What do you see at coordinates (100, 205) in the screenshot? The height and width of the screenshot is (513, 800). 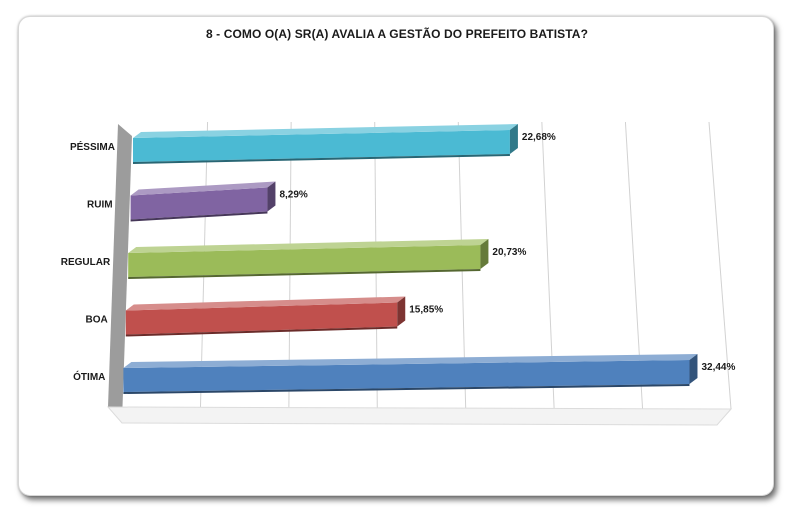 I see `category-label: RUIM` at bounding box center [100, 205].